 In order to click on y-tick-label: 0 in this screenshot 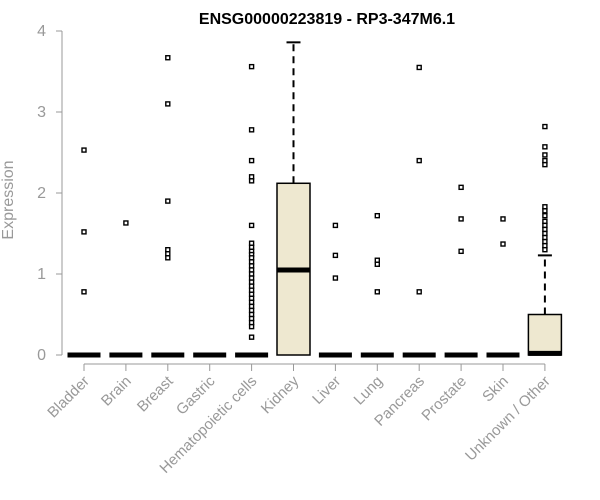, I will do `click(41, 355)`.